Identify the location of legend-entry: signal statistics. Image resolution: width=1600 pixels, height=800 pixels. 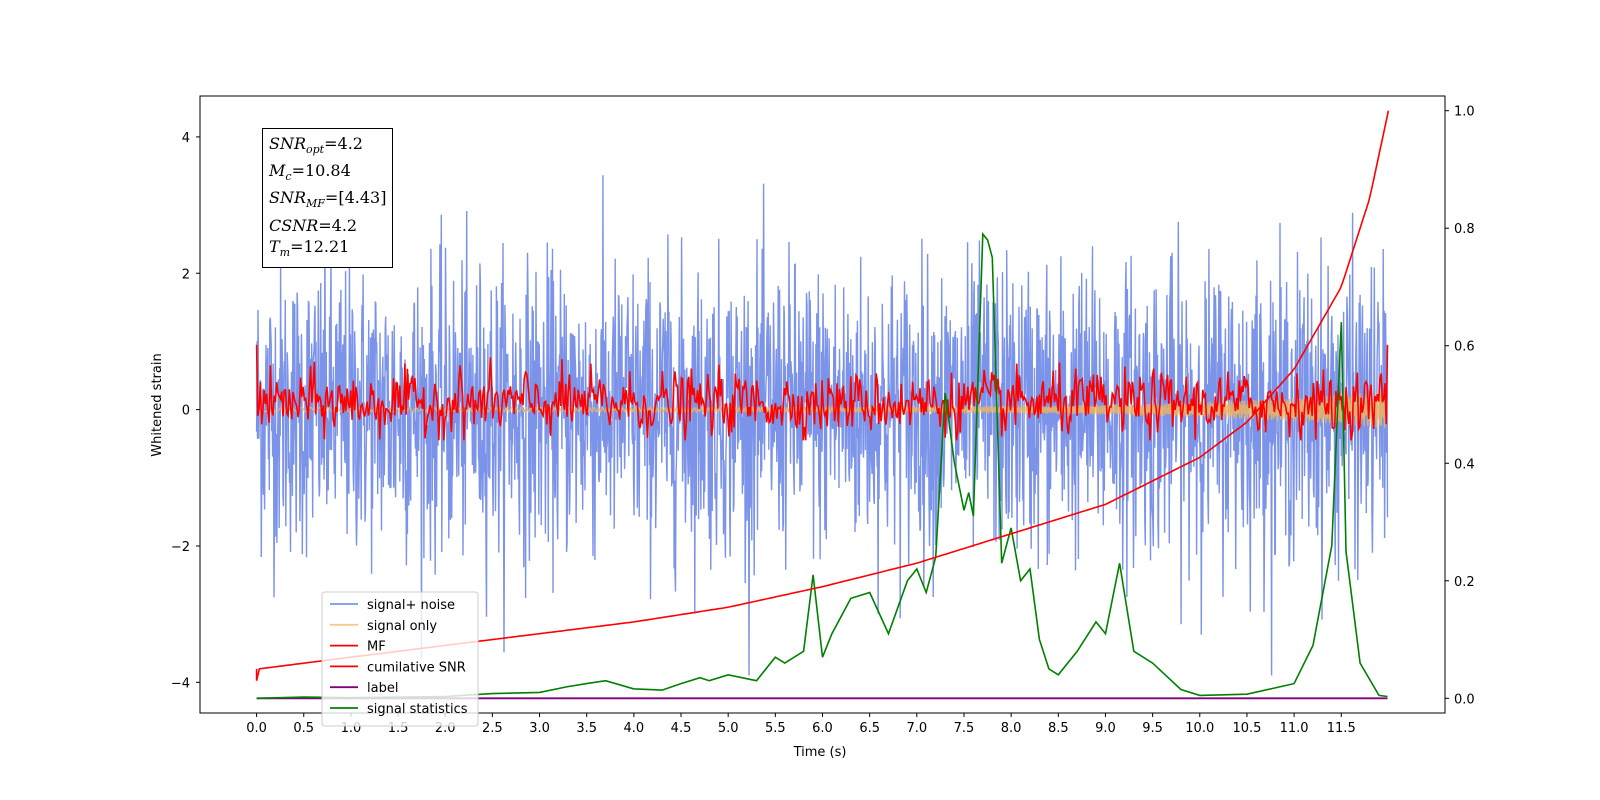
(417, 709).